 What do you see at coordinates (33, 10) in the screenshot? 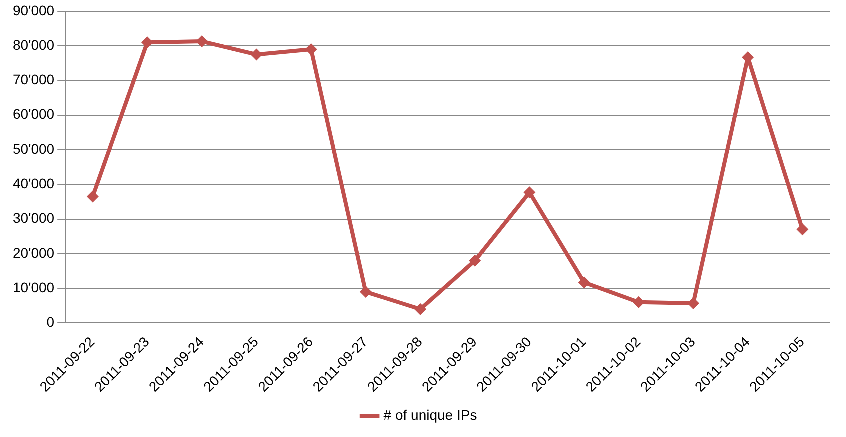
I see `y-tick-label: 90'000` at bounding box center [33, 10].